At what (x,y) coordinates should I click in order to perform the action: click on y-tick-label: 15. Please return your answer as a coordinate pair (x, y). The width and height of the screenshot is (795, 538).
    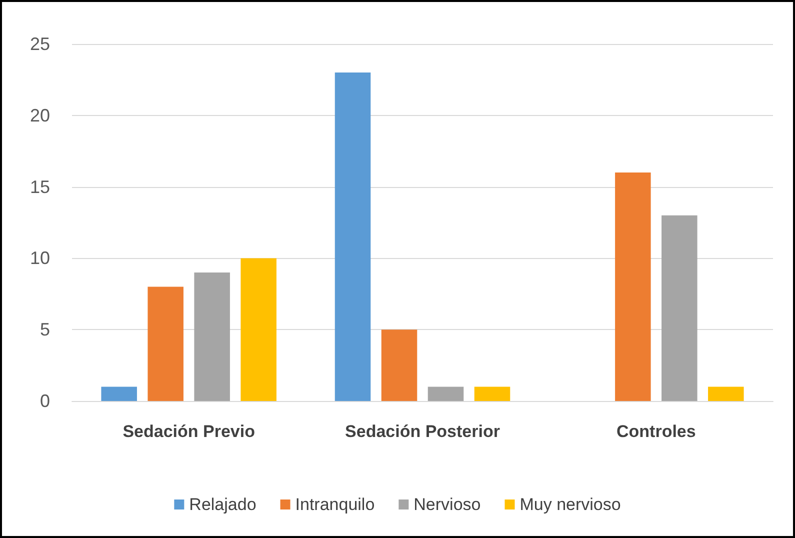
    Looking at the image, I should click on (40, 186).